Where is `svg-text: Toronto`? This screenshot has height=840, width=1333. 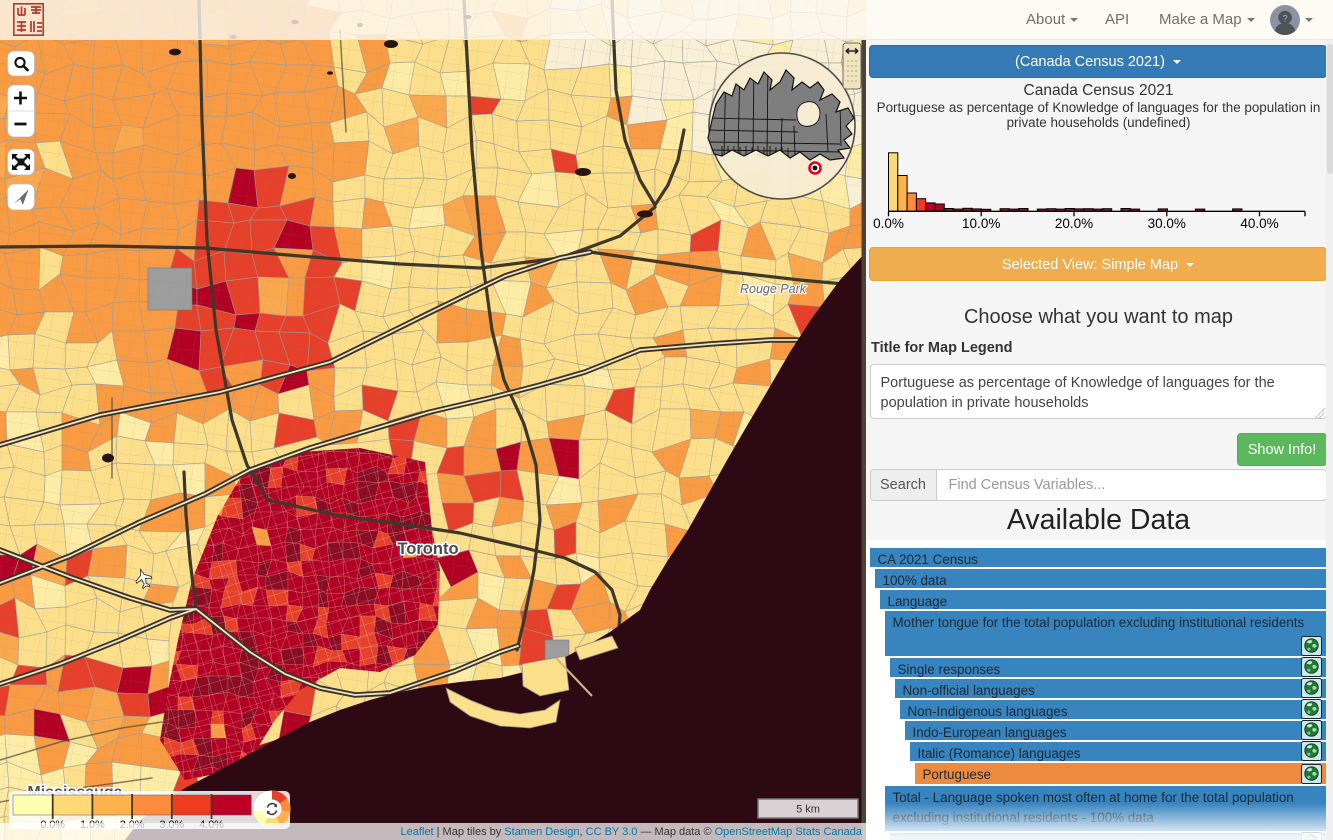
svg-text: Toronto is located at coordinates (427, 549).